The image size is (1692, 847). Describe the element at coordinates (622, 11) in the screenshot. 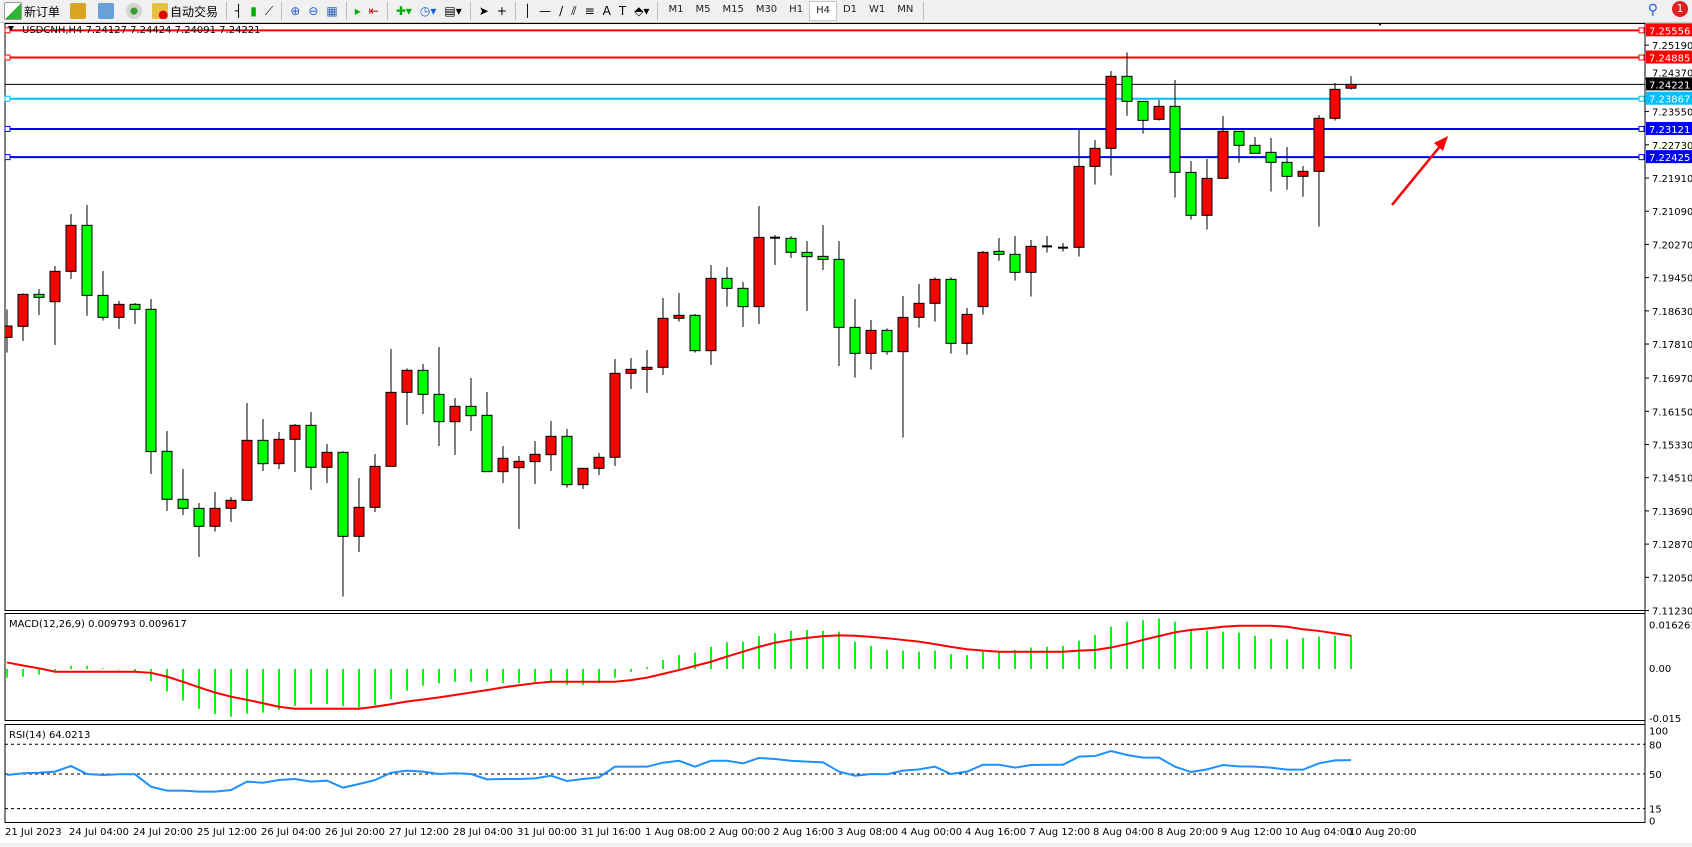

I see `text-label-icon: T` at that location.